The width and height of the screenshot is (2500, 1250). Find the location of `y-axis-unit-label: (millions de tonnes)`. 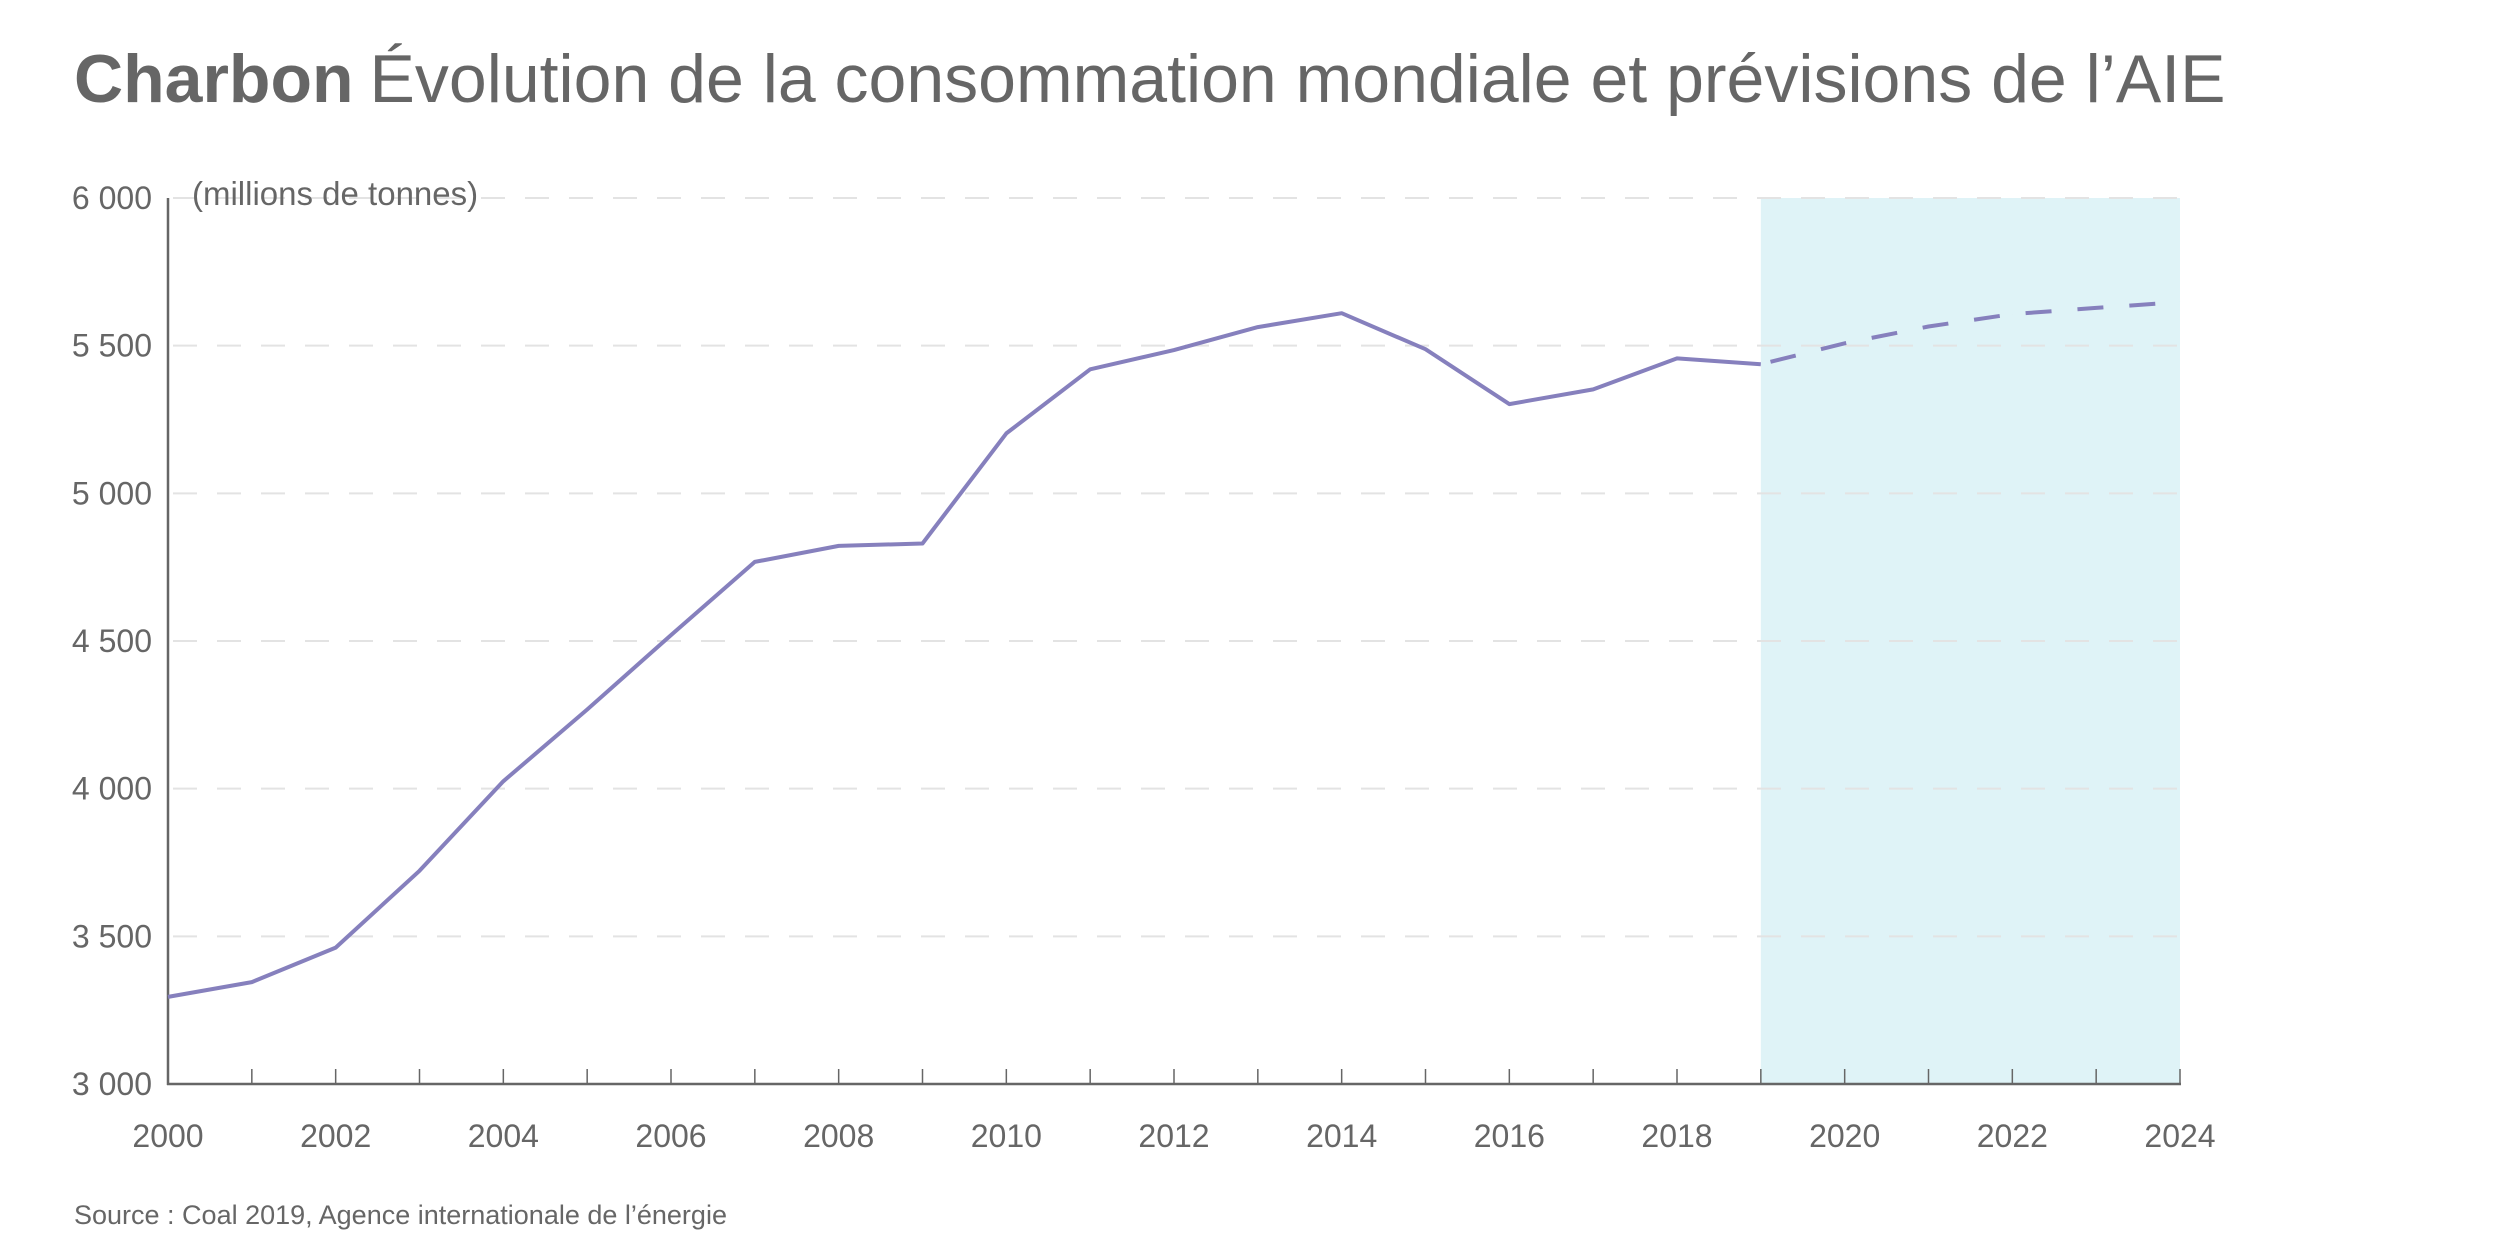

y-axis-unit-label: (millions de tonnes) is located at coordinates (335, 193).